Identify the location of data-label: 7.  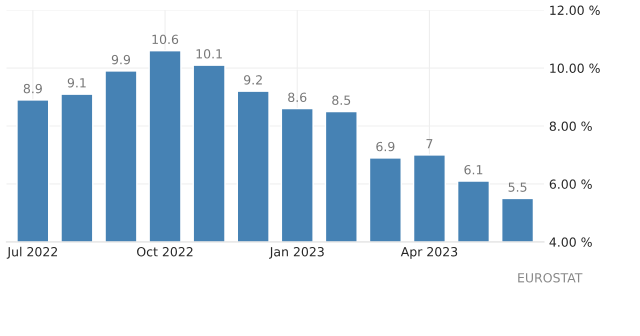
(429, 143).